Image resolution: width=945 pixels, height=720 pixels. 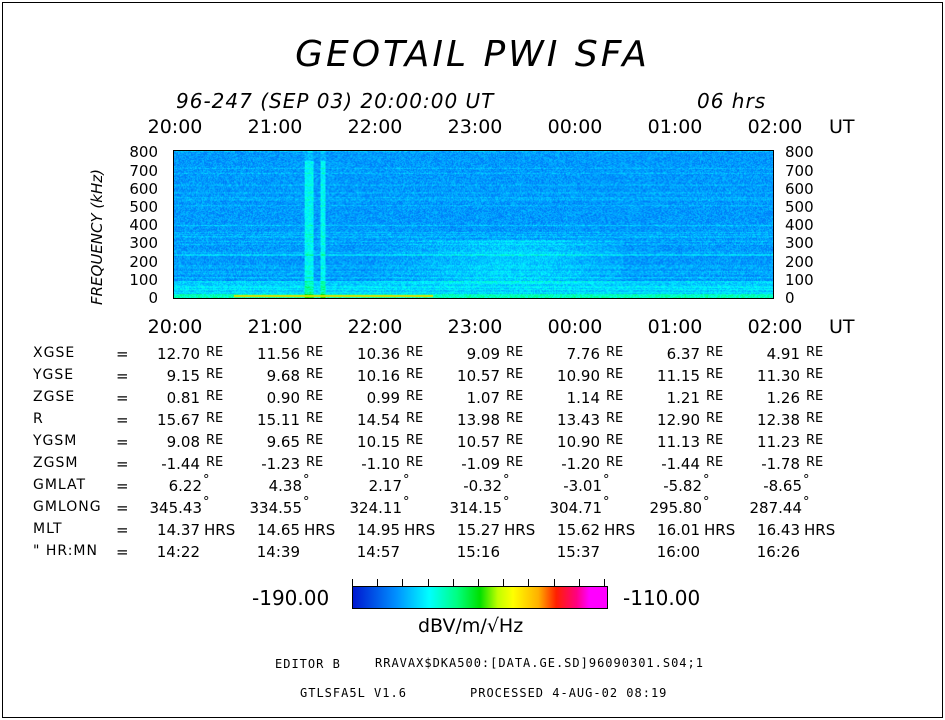 I want to click on row-value: 10.36, so click(x=378, y=354).